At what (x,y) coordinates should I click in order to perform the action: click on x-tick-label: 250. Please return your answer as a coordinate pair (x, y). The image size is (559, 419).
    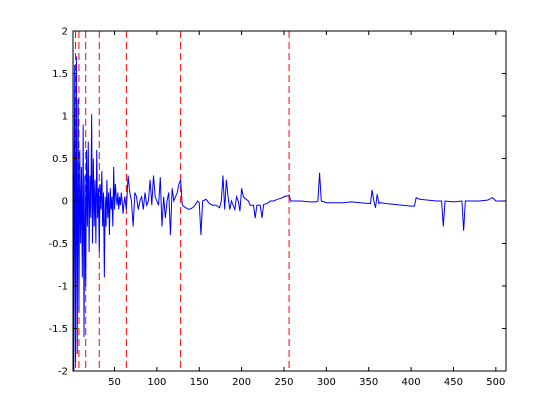
    Looking at the image, I should click on (283, 382).